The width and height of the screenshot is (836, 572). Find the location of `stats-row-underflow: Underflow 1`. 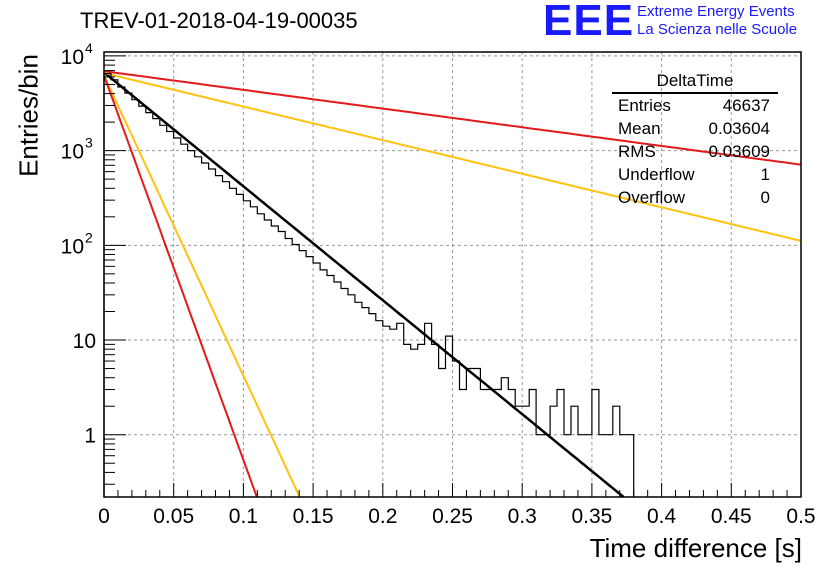

stats-row-underflow: Underflow 1 is located at coordinates (695, 174).